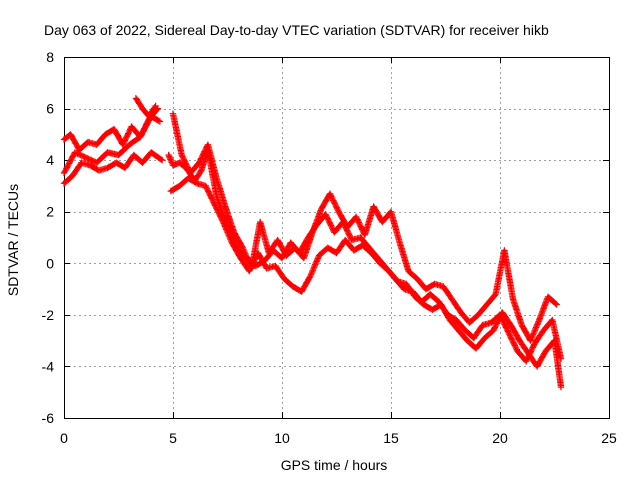 The image size is (640, 480). Describe the element at coordinates (282, 438) in the screenshot. I see `x-tick-label: 10` at that location.